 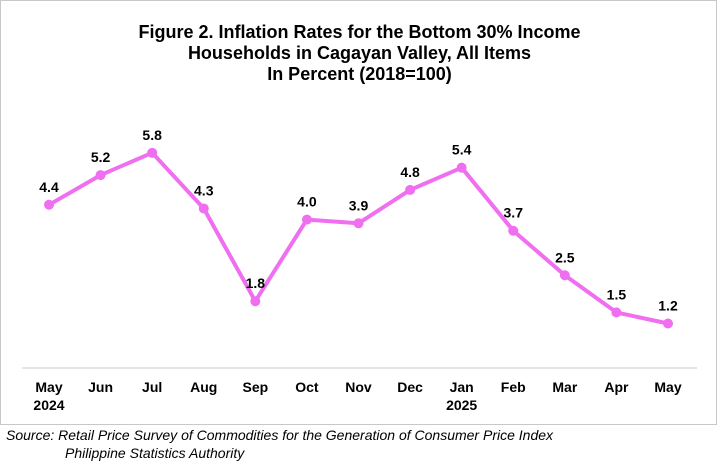 I want to click on x-tick-year-label: 2025, so click(x=461, y=405).